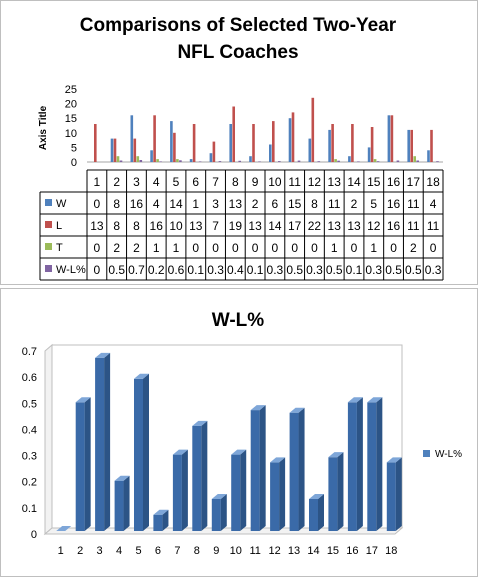  I want to click on chart1-y-tick-label: 20, so click(71, 105).